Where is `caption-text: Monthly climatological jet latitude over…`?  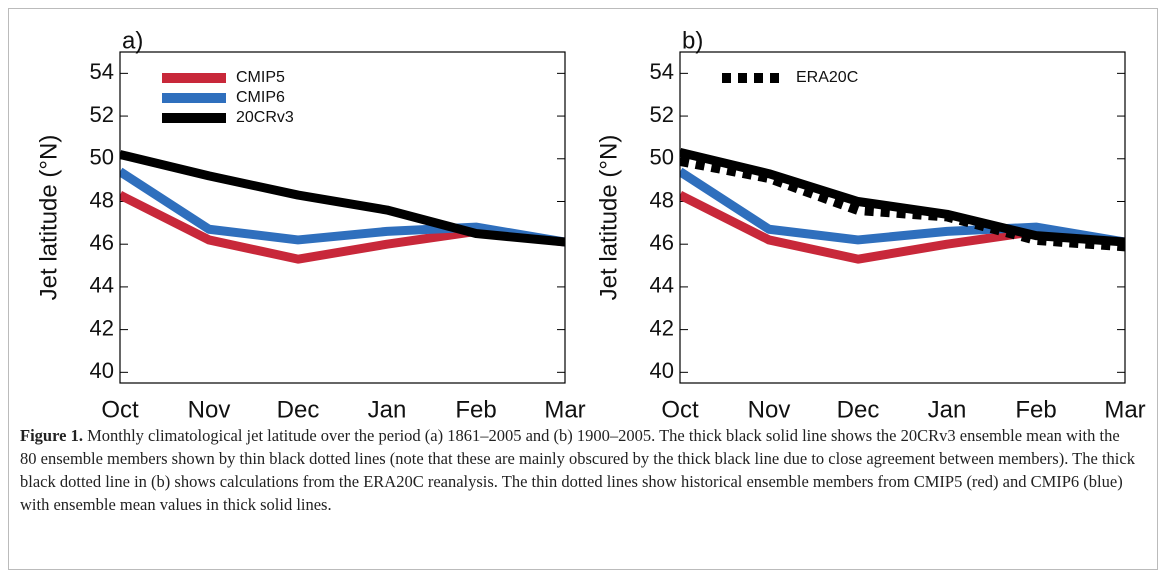 caption-text: Monthly climatological jet latitude over… is located at coordinates (577, 470).